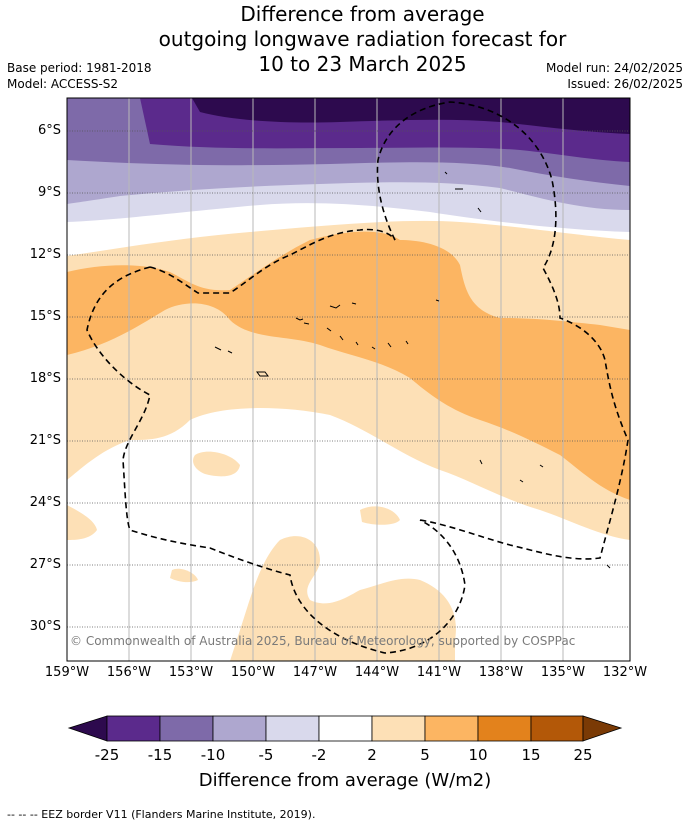 This screenshot has height=827, width=690. Describe the element at coordinates (614, 68) in the screenshot. I see `model-run: Model run: 24/02/2025` at that location.